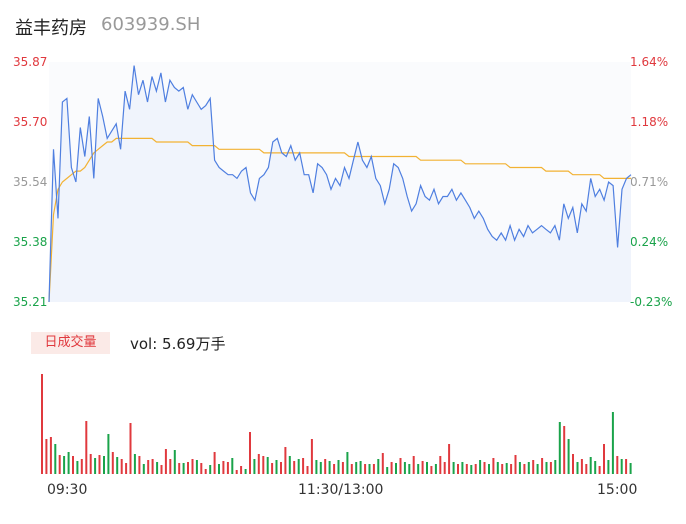 The height and width of the screenshot is (524, 686). I want to click on stock-name: 益丰药房, so click(51, 28).